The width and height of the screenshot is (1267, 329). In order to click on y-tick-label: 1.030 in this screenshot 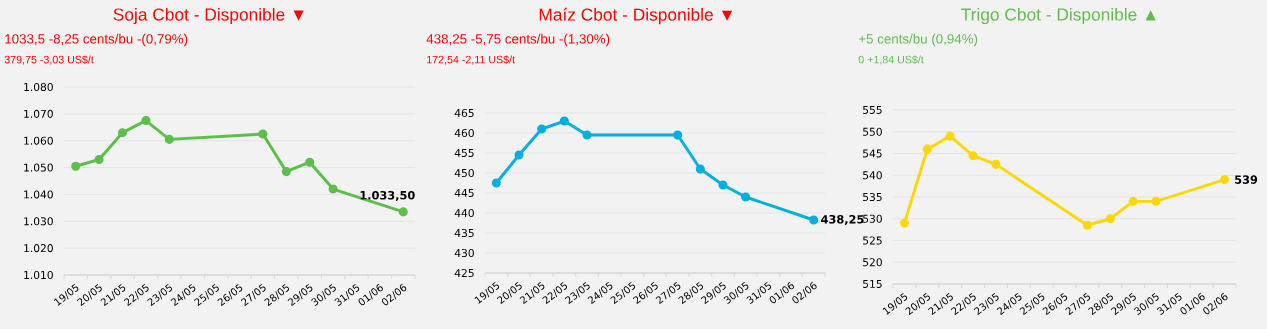, I will do `click(38, 221)`.